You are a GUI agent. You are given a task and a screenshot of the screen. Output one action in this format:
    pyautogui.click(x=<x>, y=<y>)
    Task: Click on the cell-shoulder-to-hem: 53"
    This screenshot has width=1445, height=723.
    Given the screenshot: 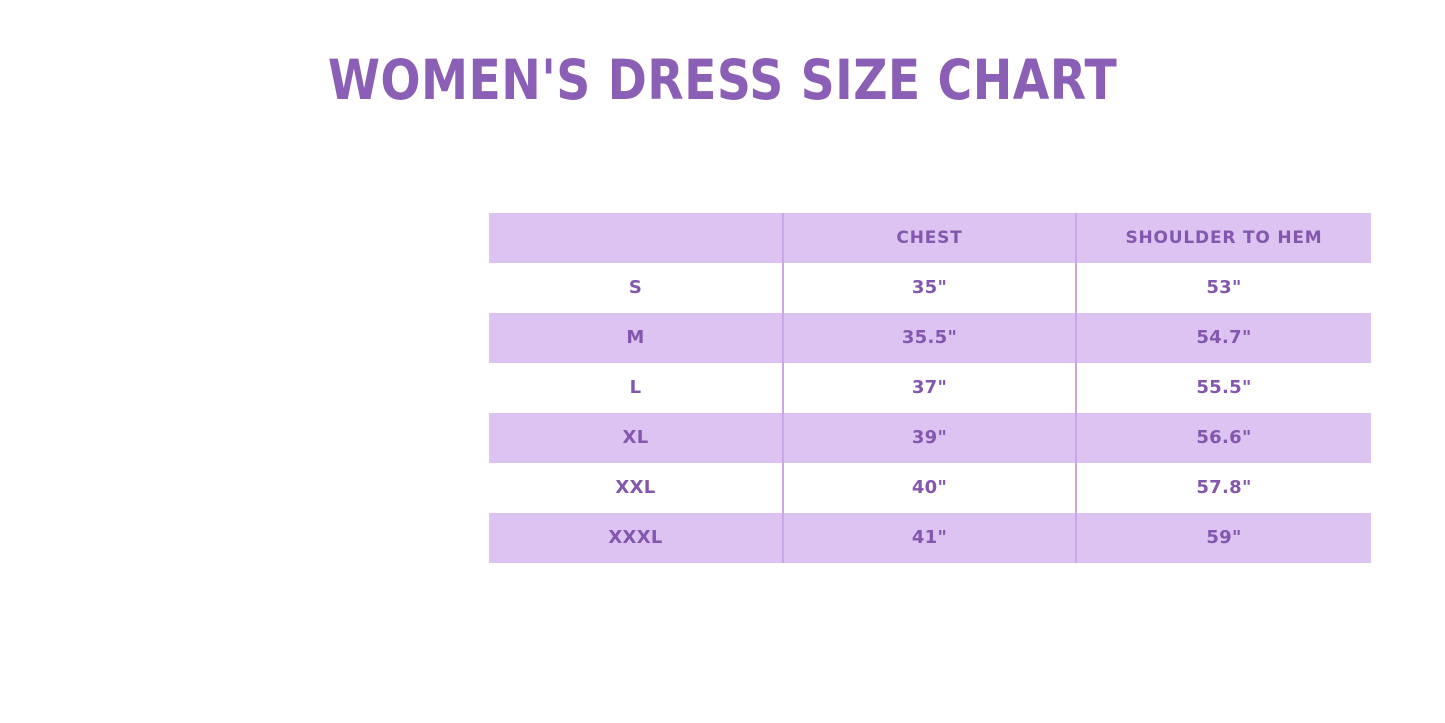 What is the action you would take?
    pyautogui.click(x=1223, y=288)
    